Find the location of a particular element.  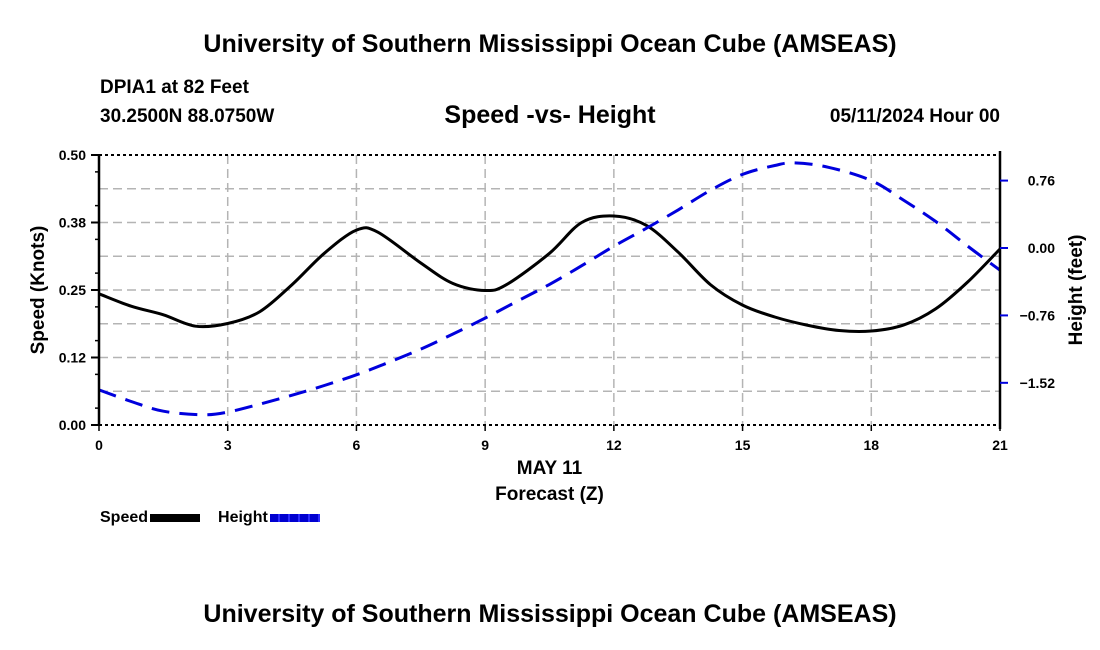

x-axis-title: Forecast (Z) is located at coordinates (549, 494).